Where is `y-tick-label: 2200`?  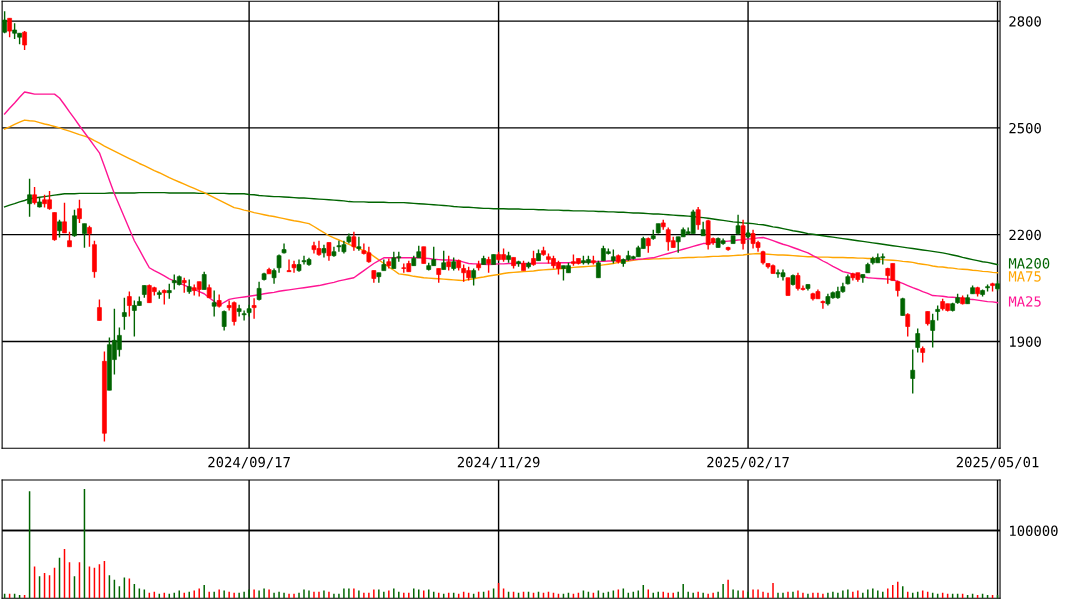 y-tick-label: 2200 is located at coordinates (1025, 235).